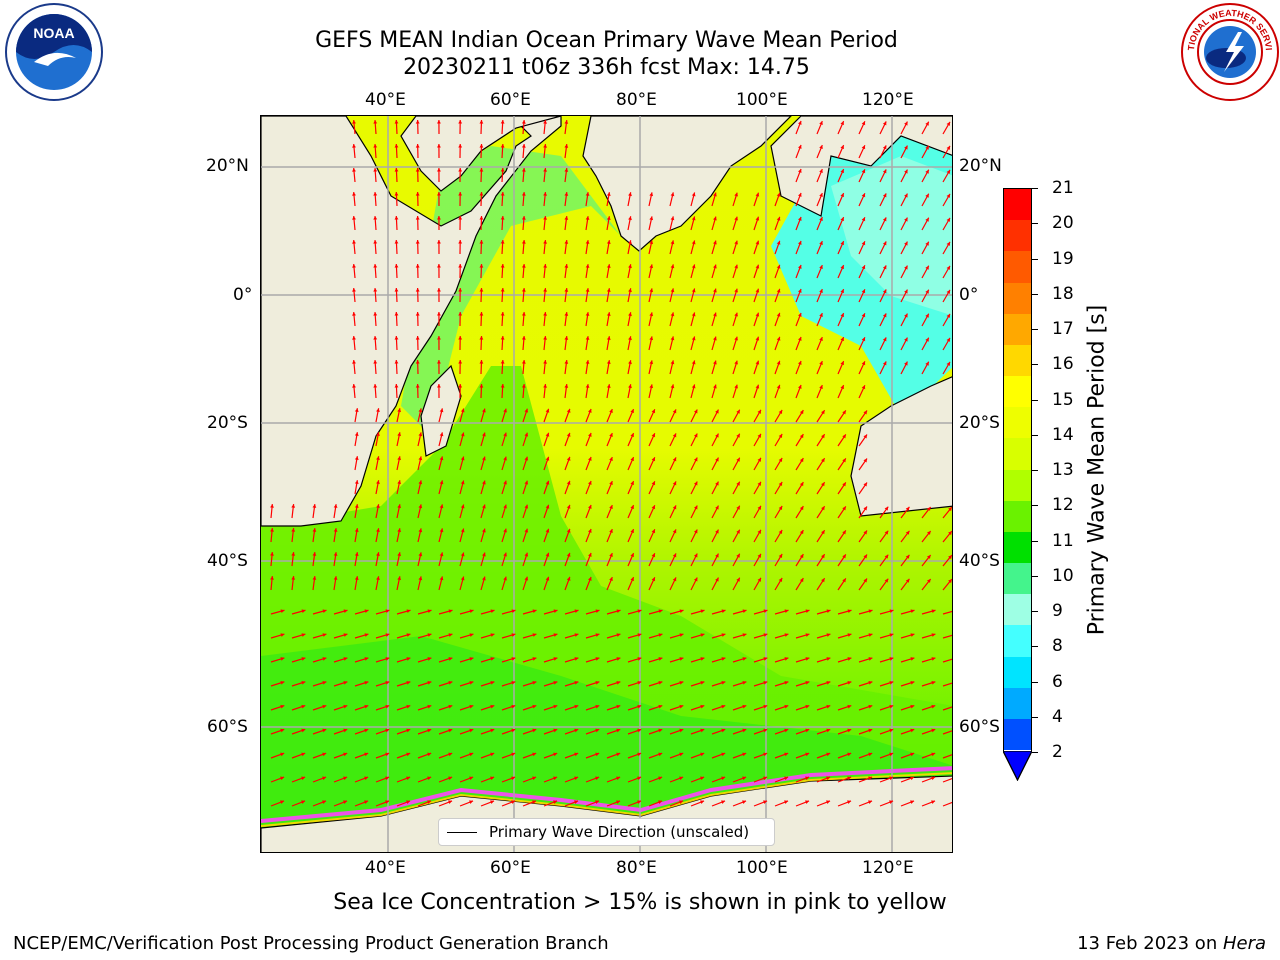 The image size is (1280, 960). What do you see at coordinates (979, 423) in the screenshot?
I see `lat-tick-right: 20°S` at bounding box center [979, 423].